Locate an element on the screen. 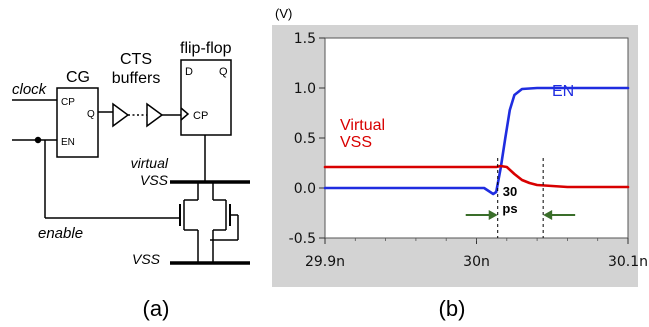  ff-title: flip-flop is located at coordinates (206, 48).